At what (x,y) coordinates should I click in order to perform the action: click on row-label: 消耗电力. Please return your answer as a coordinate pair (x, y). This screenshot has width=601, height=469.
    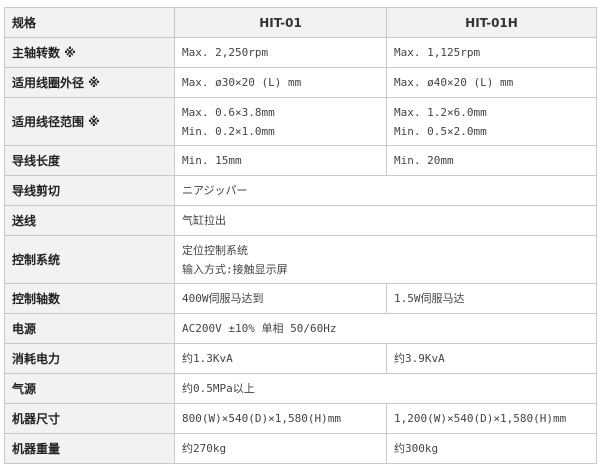
    Looking at the image, I should click on (89, 358).